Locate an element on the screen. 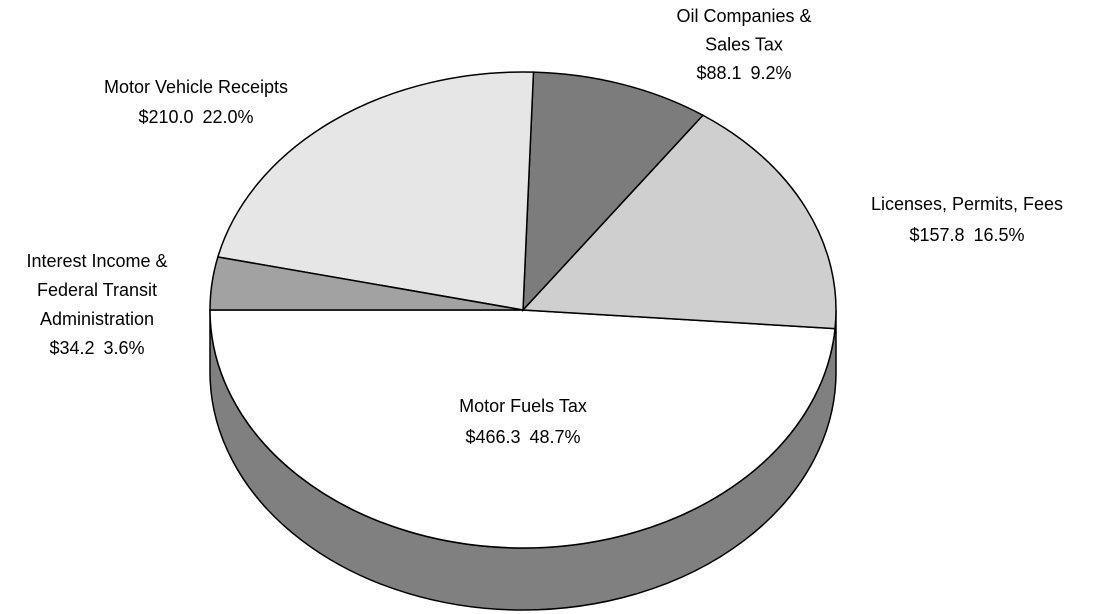 This screenshot has height=614, width=1101. percent-label: 16.5% is located at coordinates (999, 235).